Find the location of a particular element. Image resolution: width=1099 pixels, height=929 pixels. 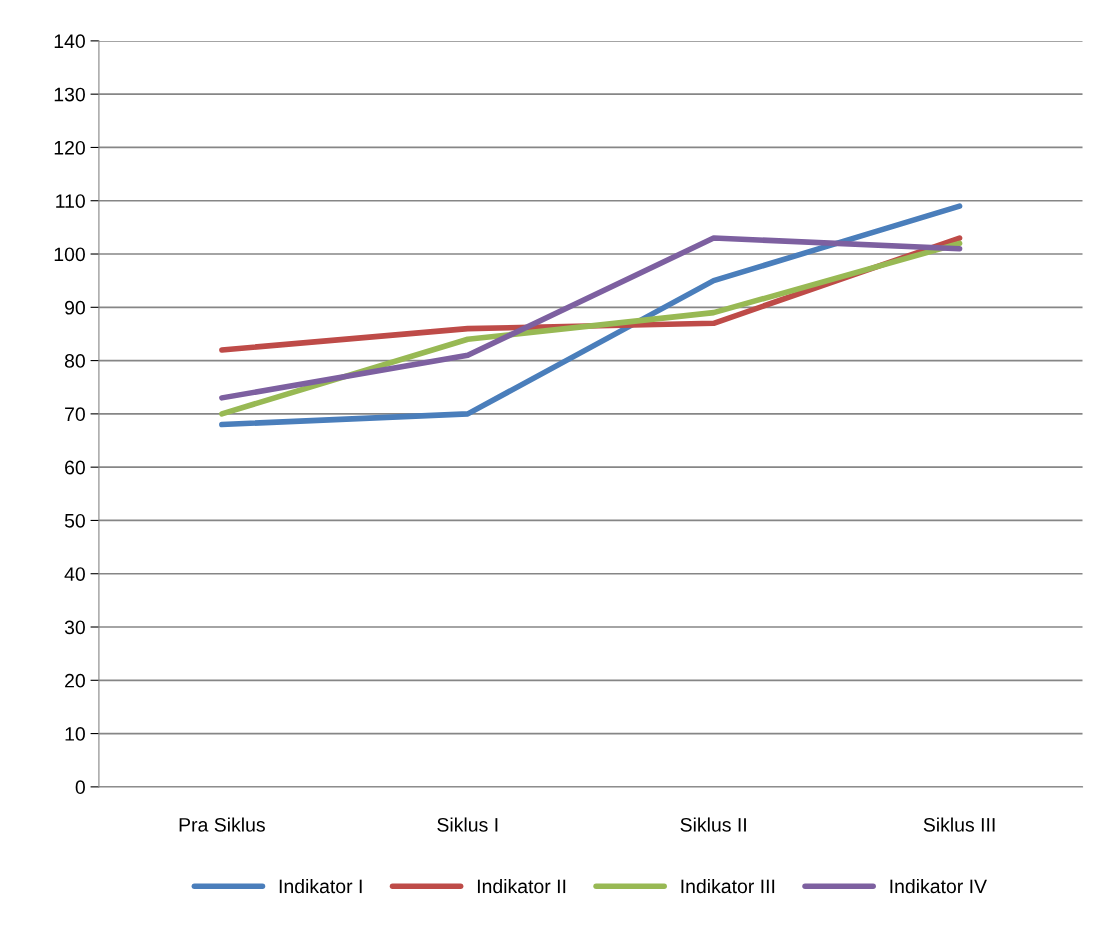

x-tick-label: Pra Siklus is located at coordinates (222, 824).